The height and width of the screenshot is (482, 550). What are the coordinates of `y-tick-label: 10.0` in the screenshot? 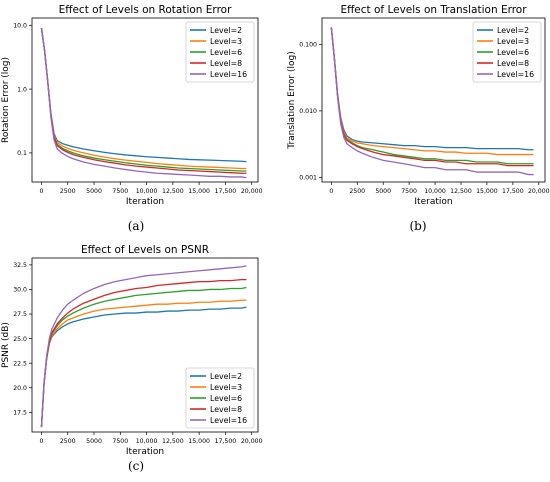 It's located at (20, 25).